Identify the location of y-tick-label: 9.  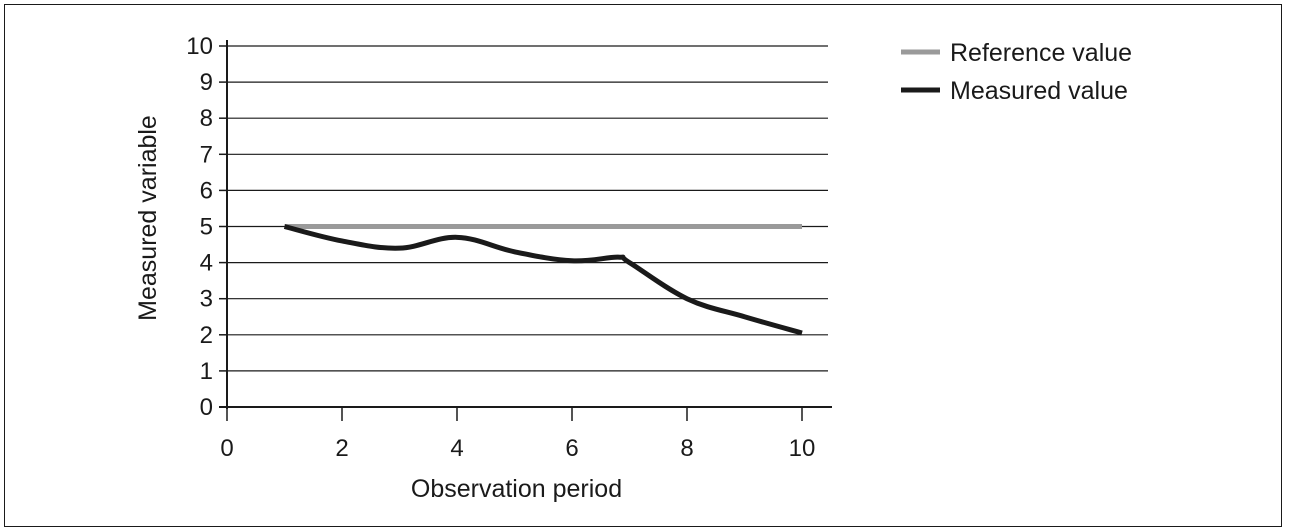
(206, 82).